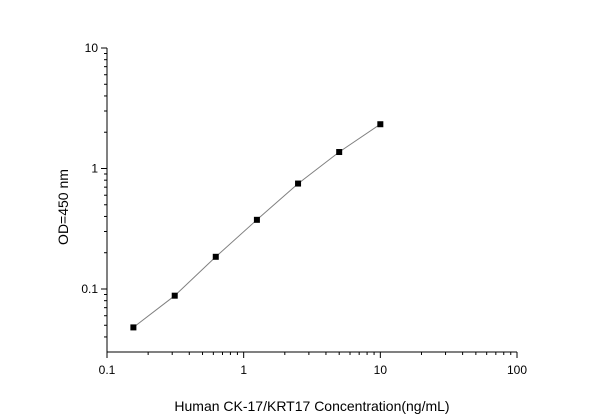 This screenshot has width=600, height=419. Describe the element at coordinates (89, 289) in the screenshot. I see `y-tick-label: 0.1` at that location.